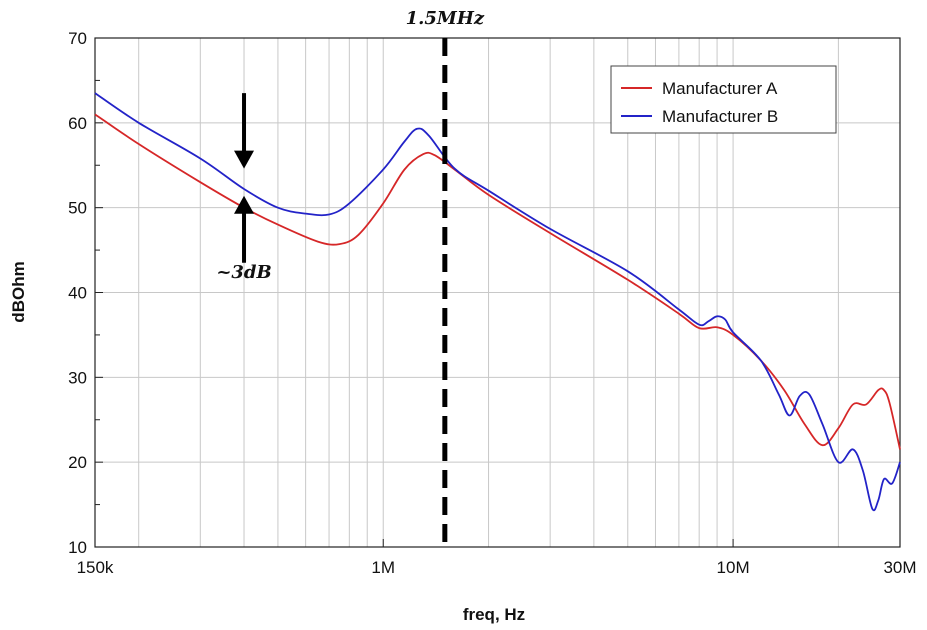 The image size is (927, 630). I want to click on x-tick-label: 150k, so click(95, 567).